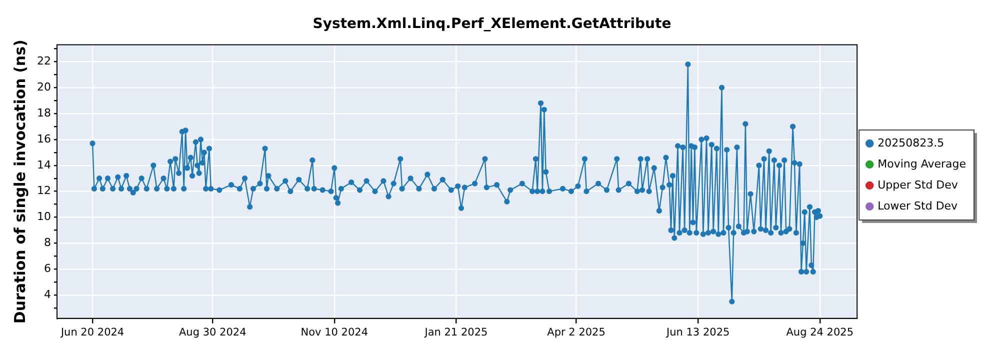 Image resolution: width=1000 pixels, height=350 pixels. Describe the element at coordinates (212, 332) in the screenshot. I see `x-tick-label: Aug 30 2024` at that location.